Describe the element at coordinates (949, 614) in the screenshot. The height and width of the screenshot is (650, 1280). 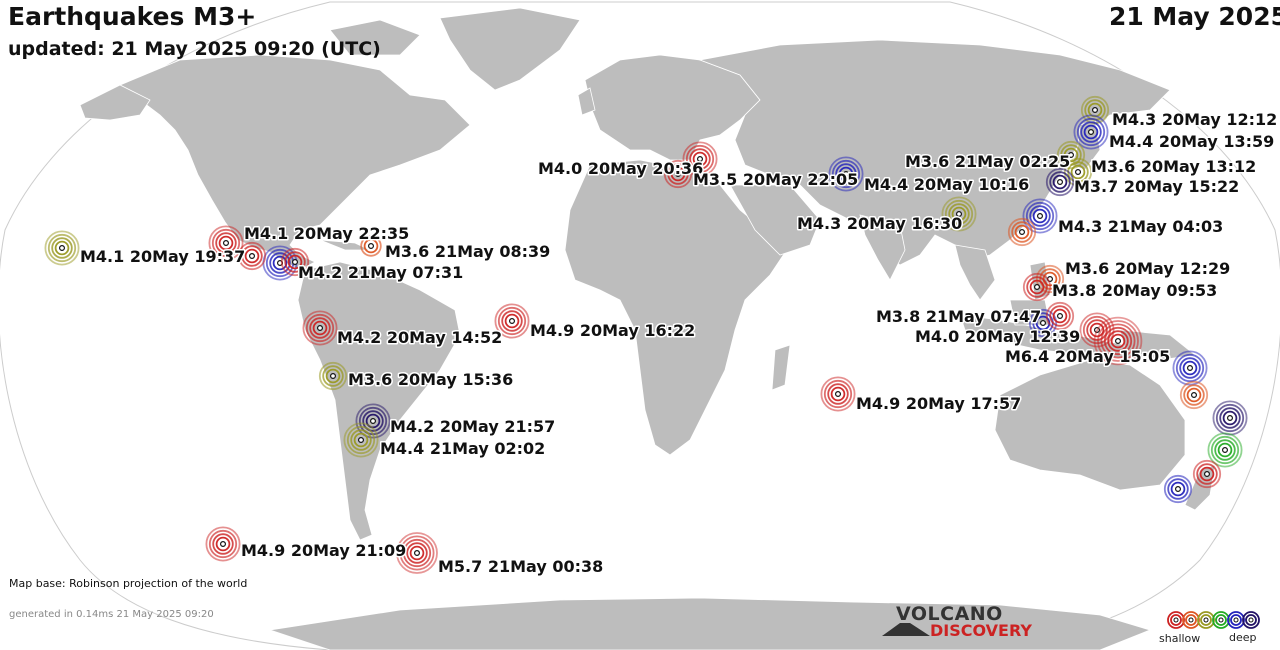
I see `logo-line1: VOLCANO` at that location.